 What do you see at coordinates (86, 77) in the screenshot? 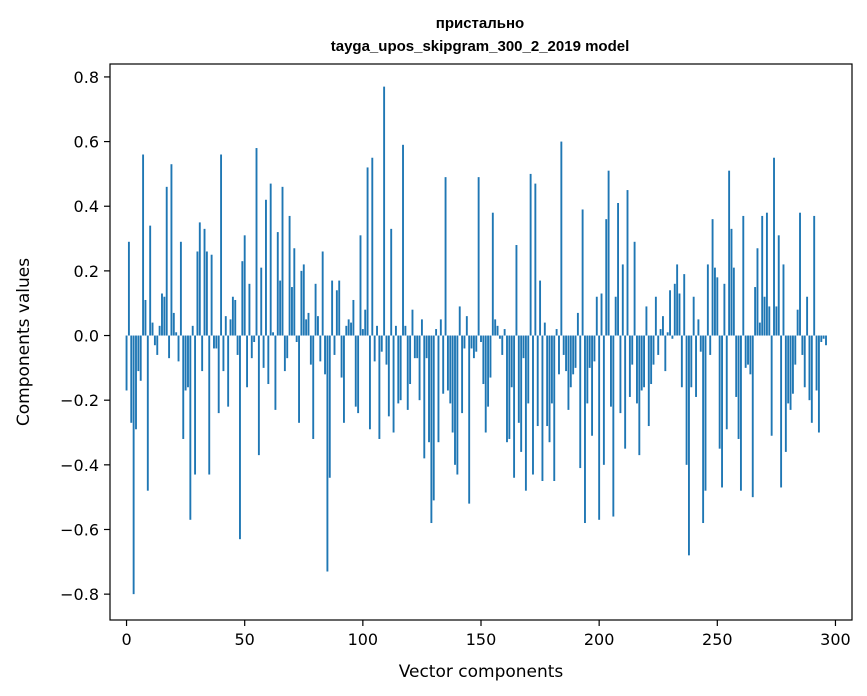
I see `y-tick-label: 0.8` at bounding box center [86, 77].